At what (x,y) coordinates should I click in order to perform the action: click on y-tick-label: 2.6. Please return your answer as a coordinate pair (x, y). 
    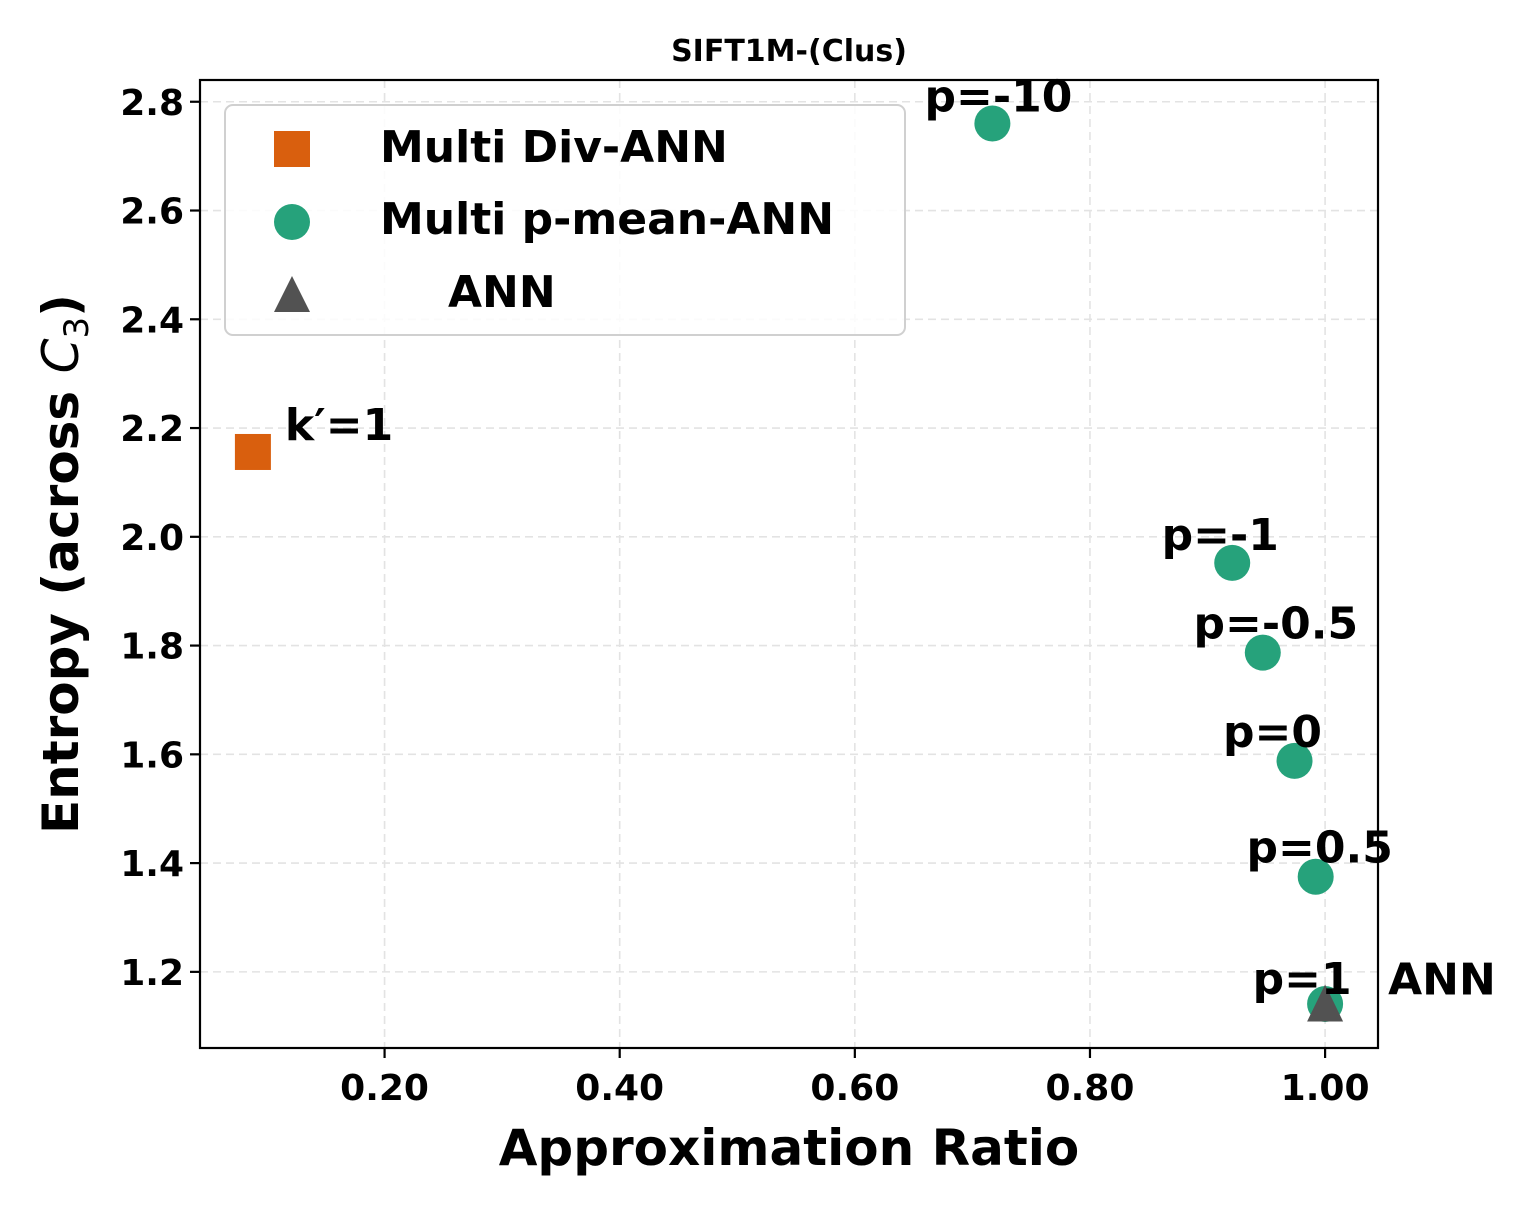
    Looking at the image, I should click on (152, 212).